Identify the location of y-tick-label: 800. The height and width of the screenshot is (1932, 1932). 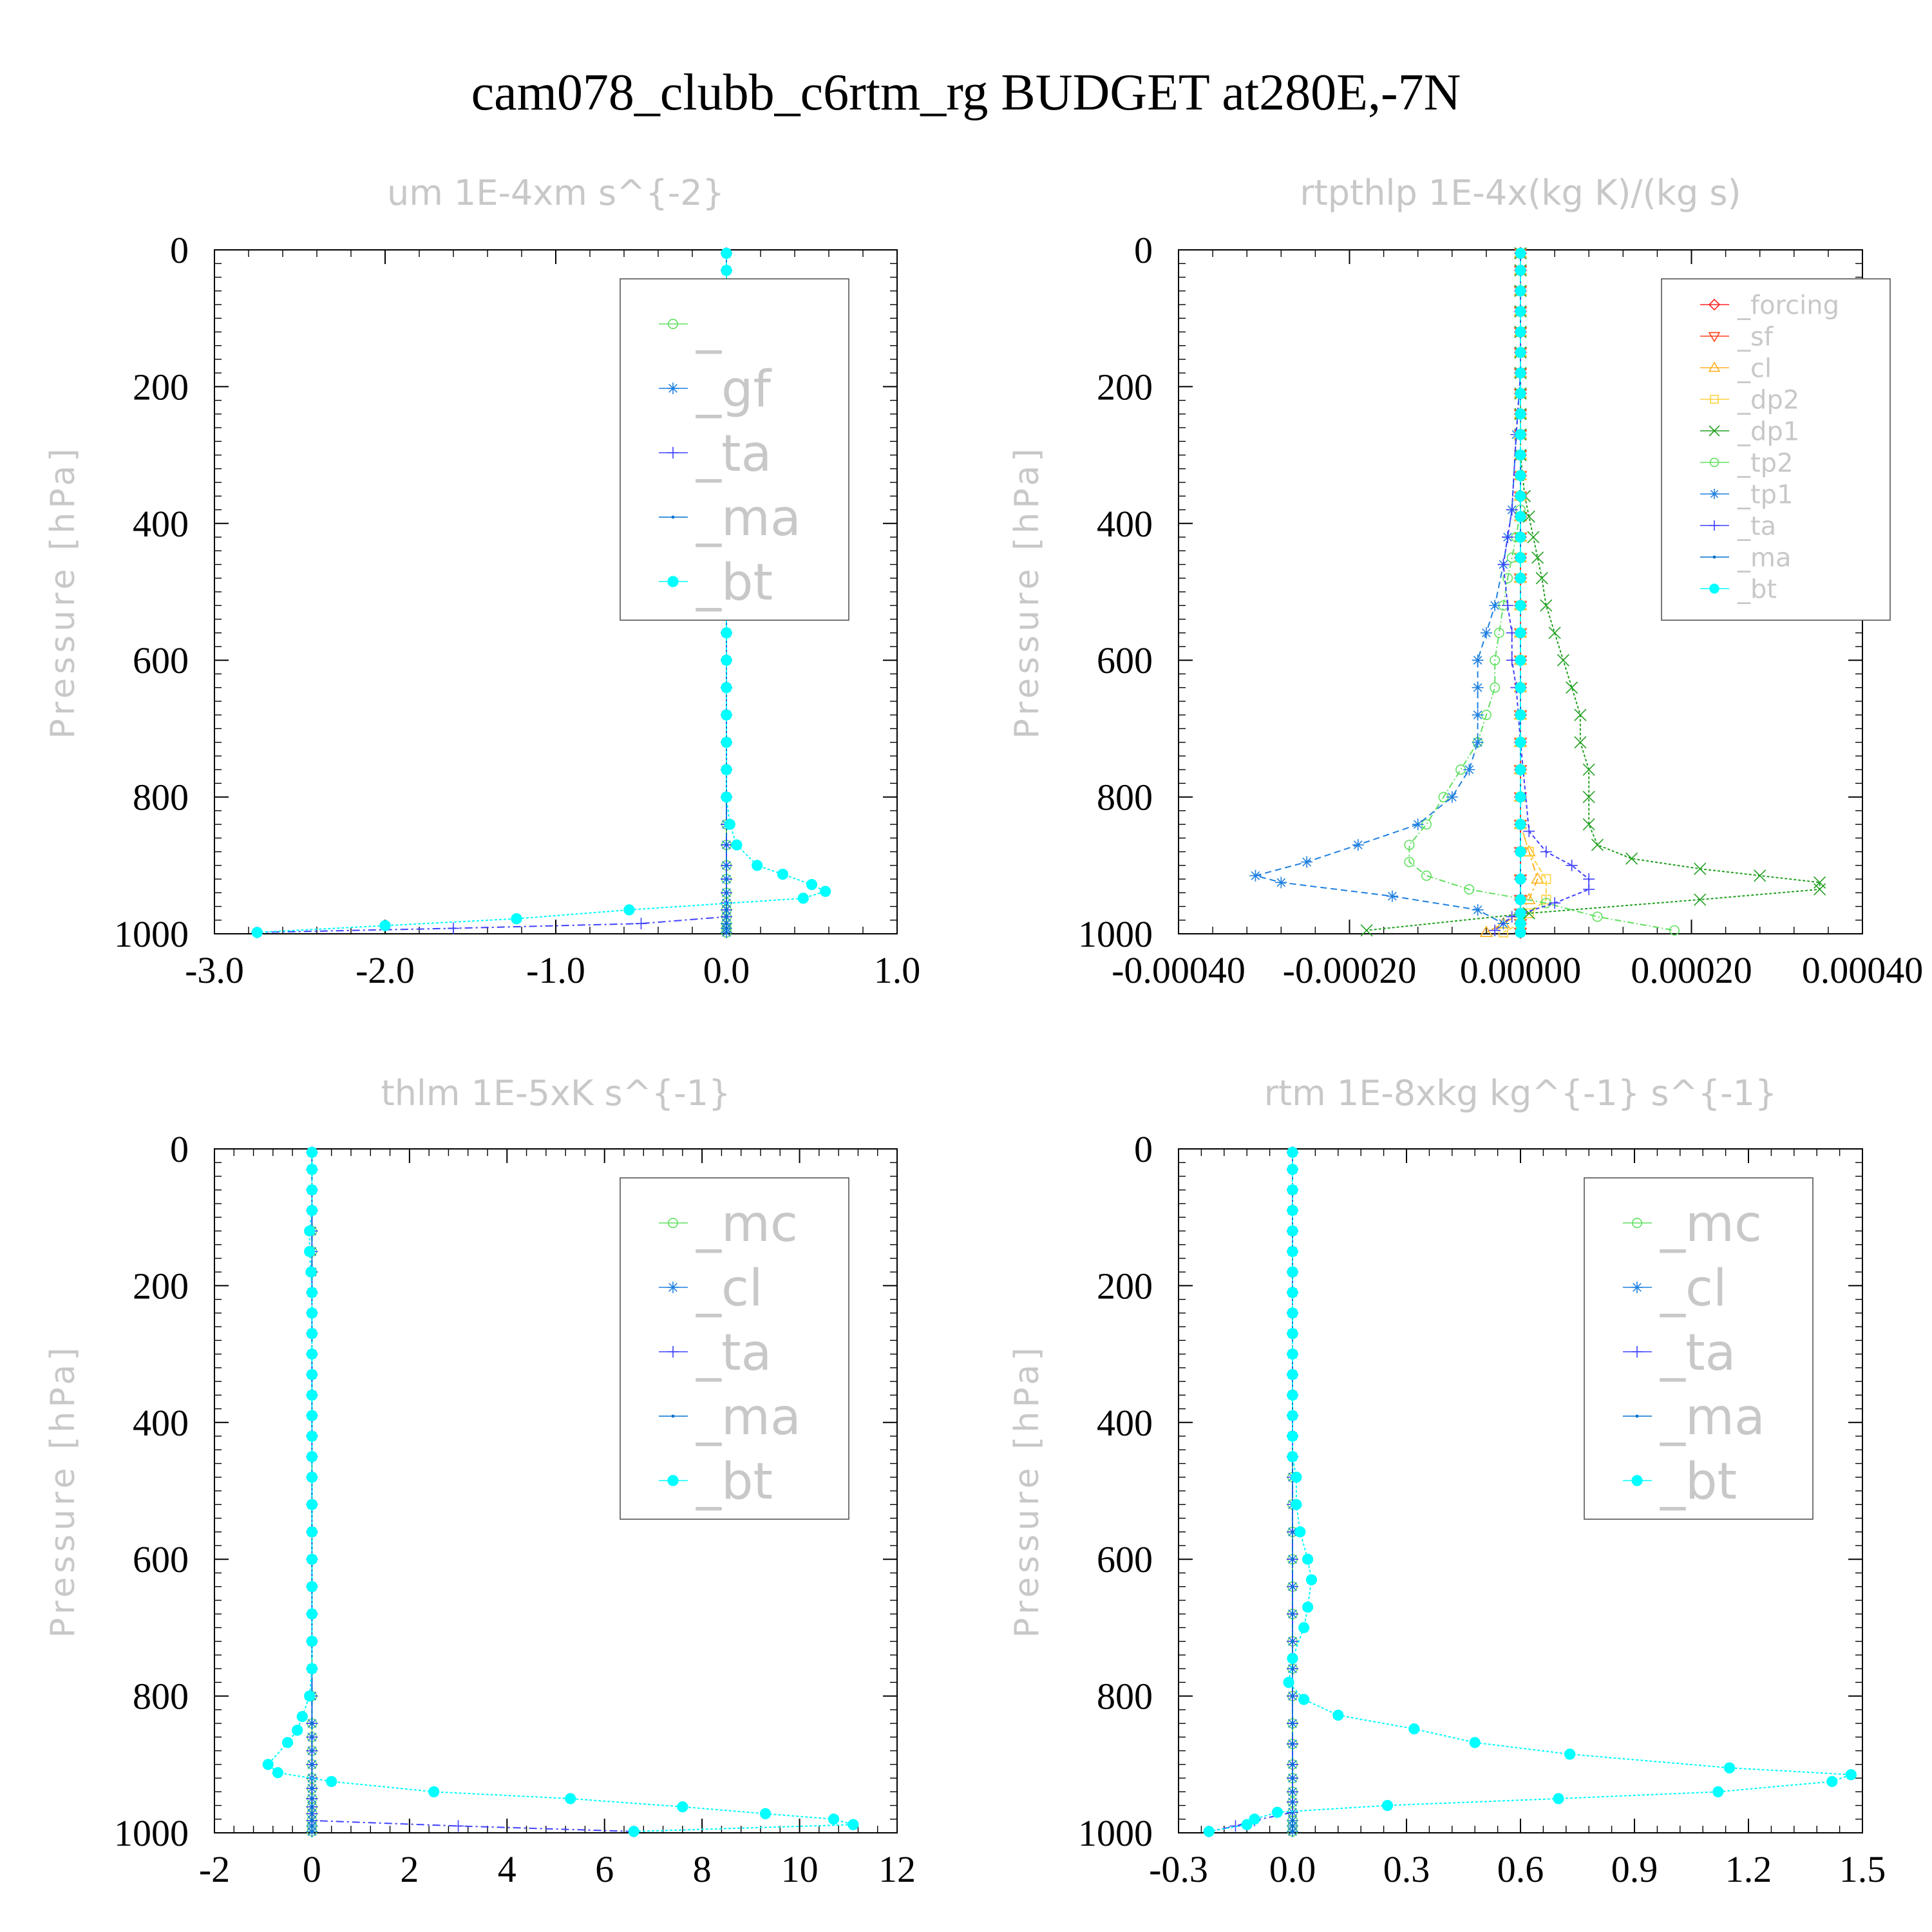
(1125, 798).